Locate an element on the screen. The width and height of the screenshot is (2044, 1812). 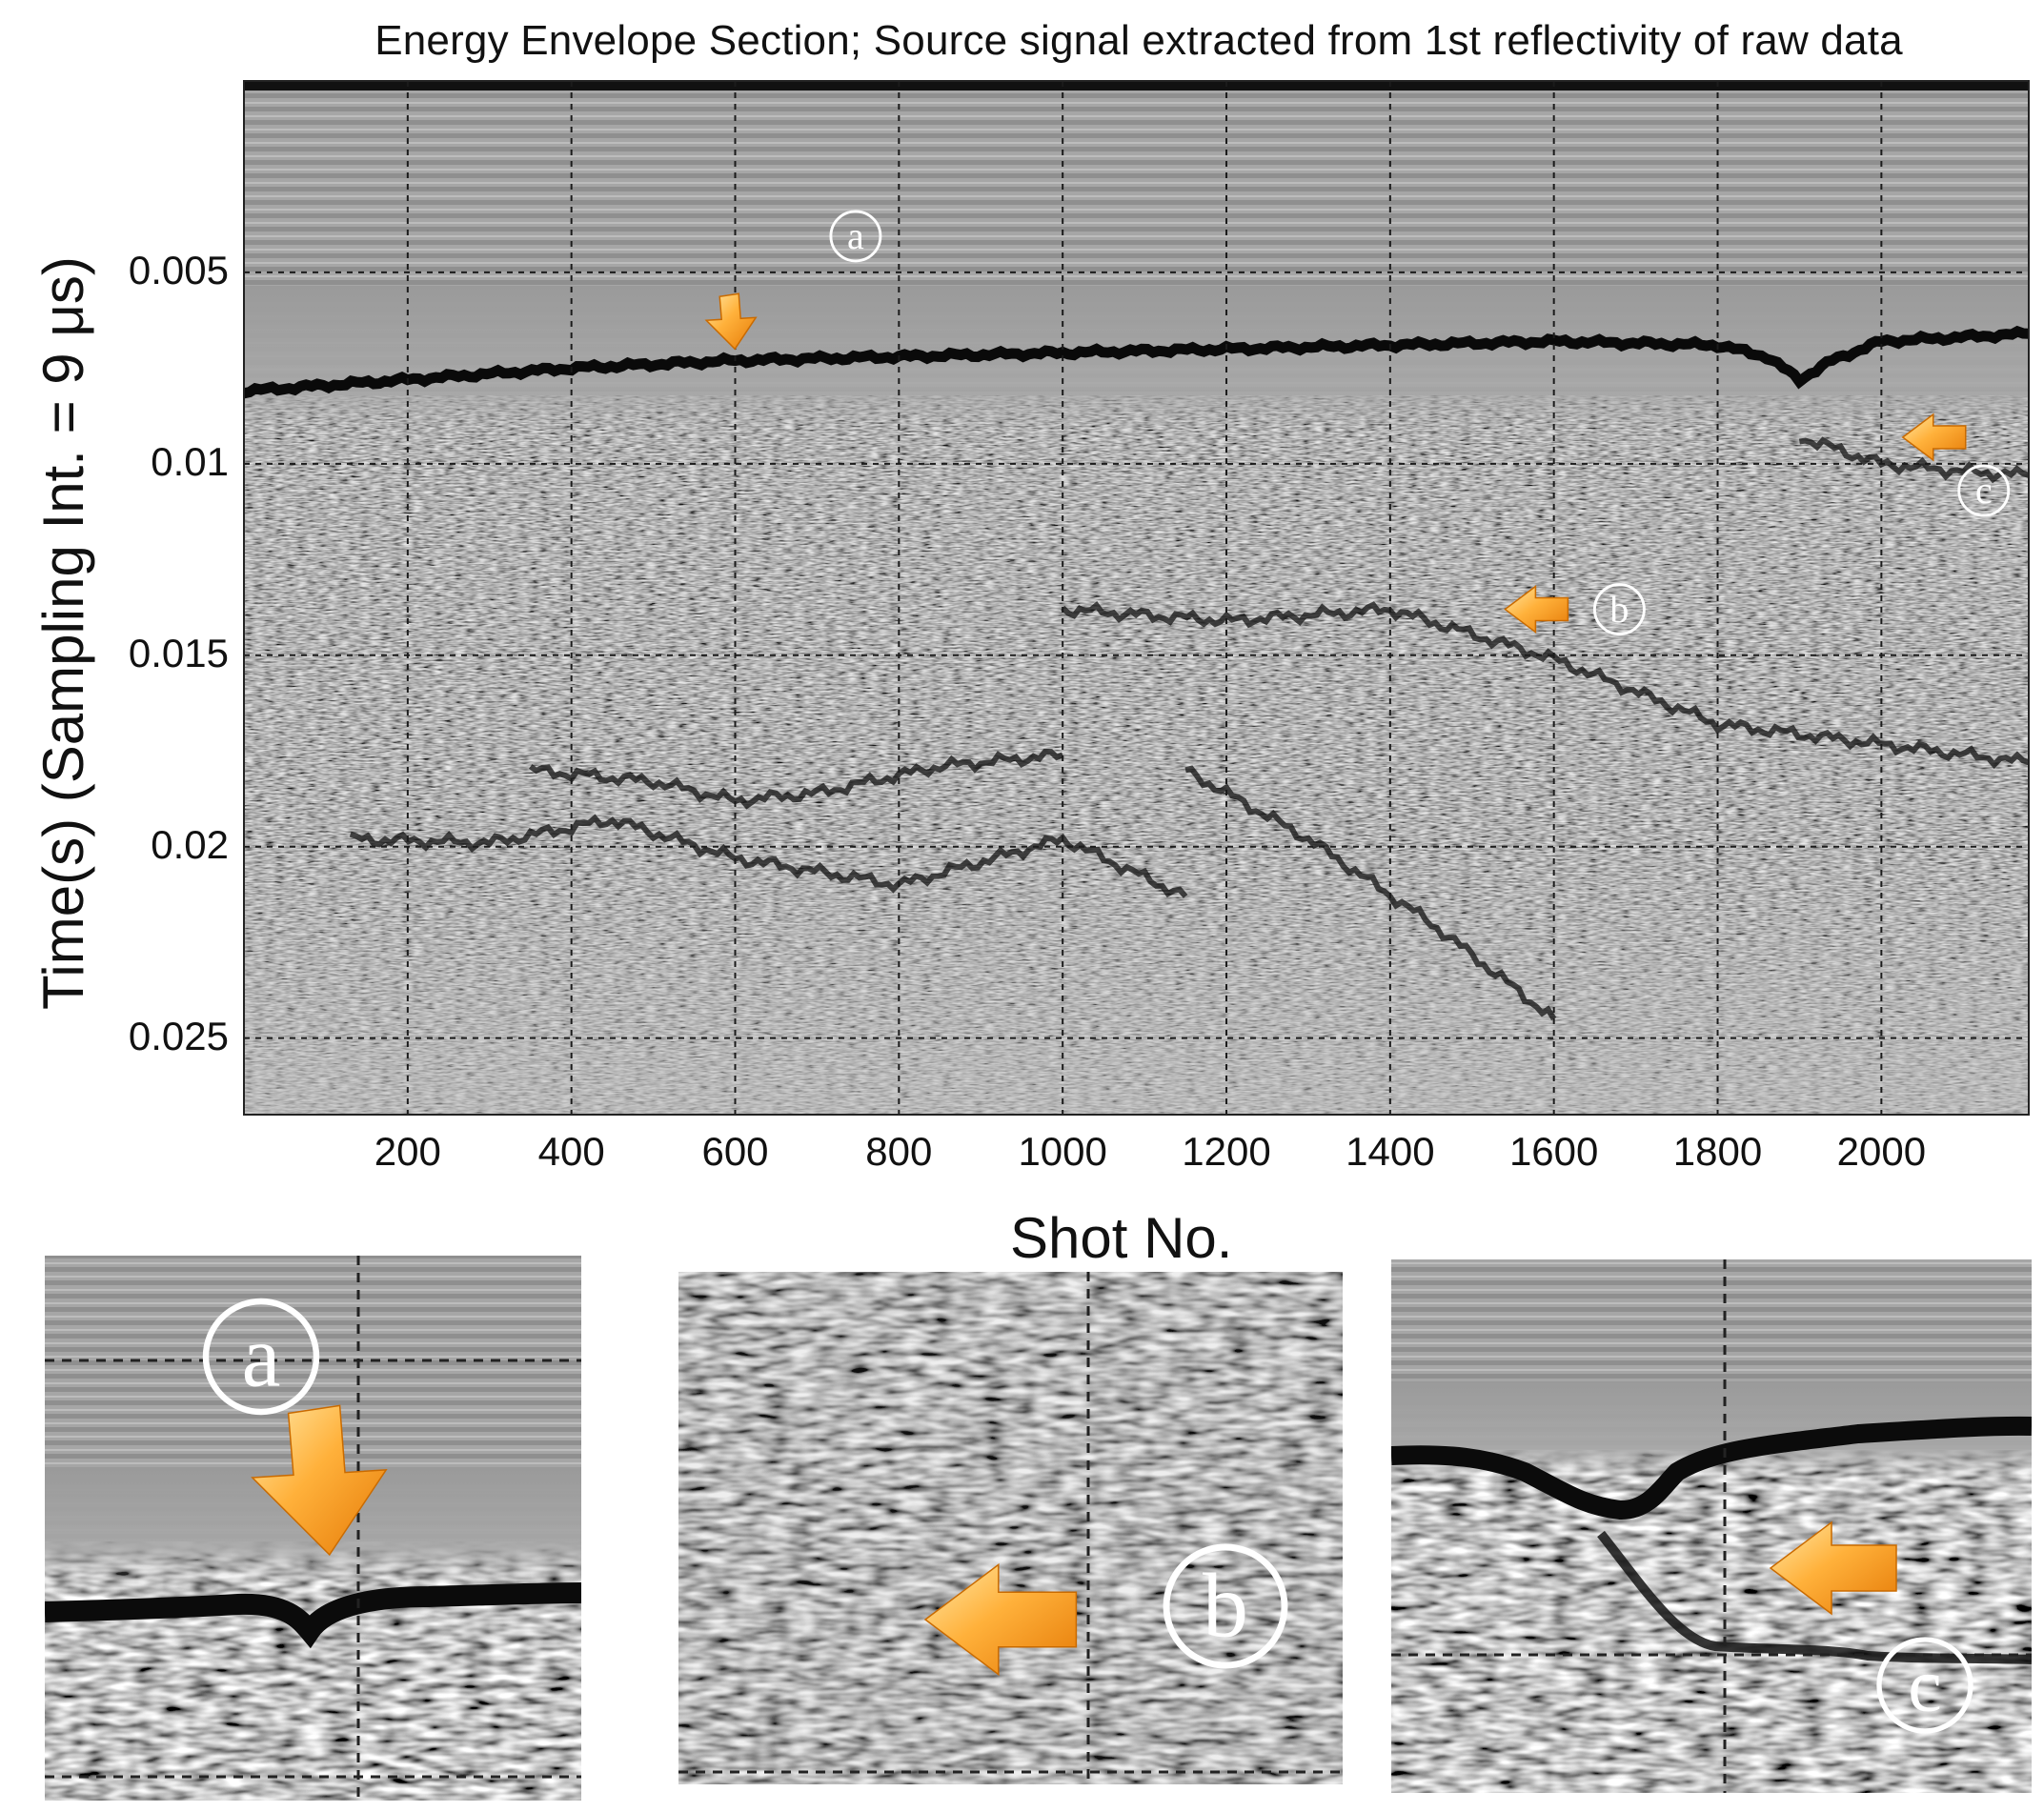
x-tick-label: 1400 is located at coordinates (1390, 1151).